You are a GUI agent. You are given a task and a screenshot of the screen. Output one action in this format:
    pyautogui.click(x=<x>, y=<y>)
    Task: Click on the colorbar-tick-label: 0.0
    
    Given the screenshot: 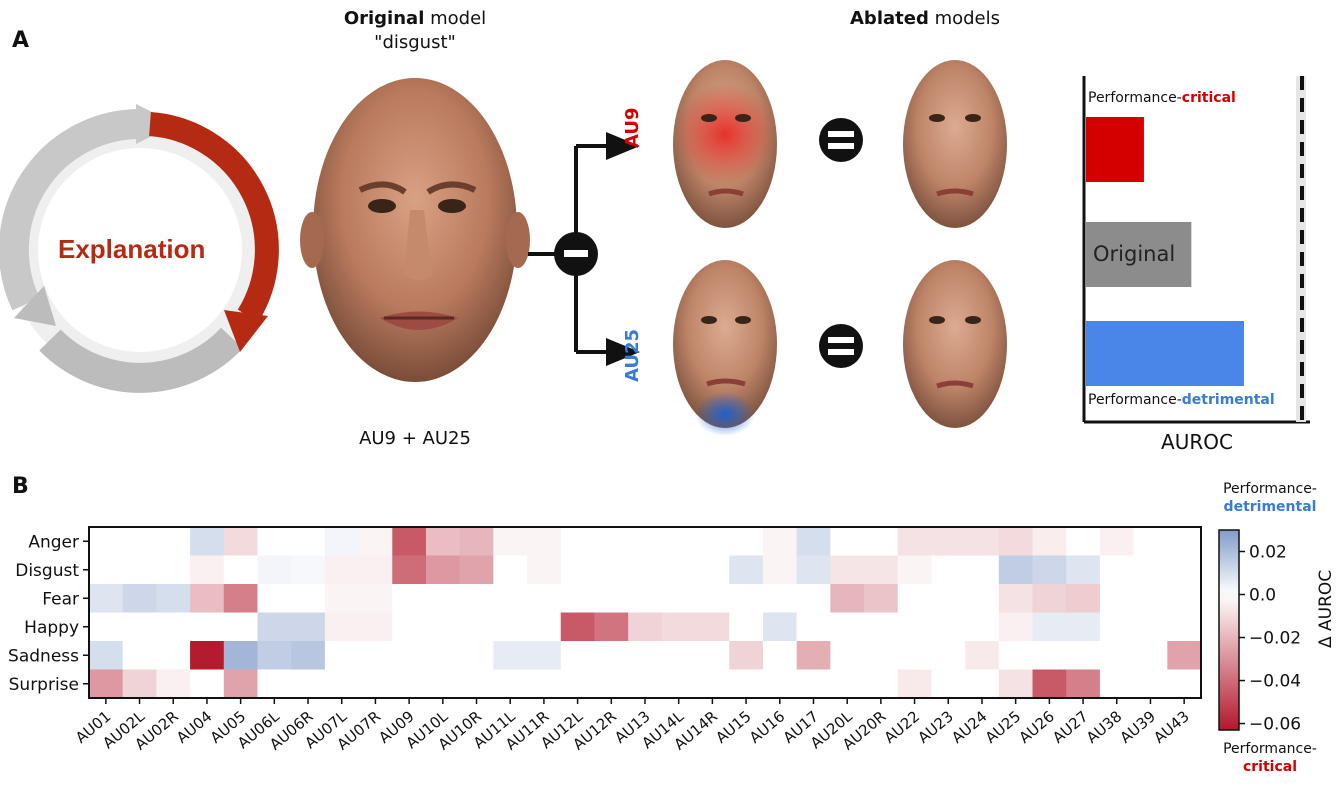 What is the action you would take?
    pyautogui.click(x=1262, y=596)
    